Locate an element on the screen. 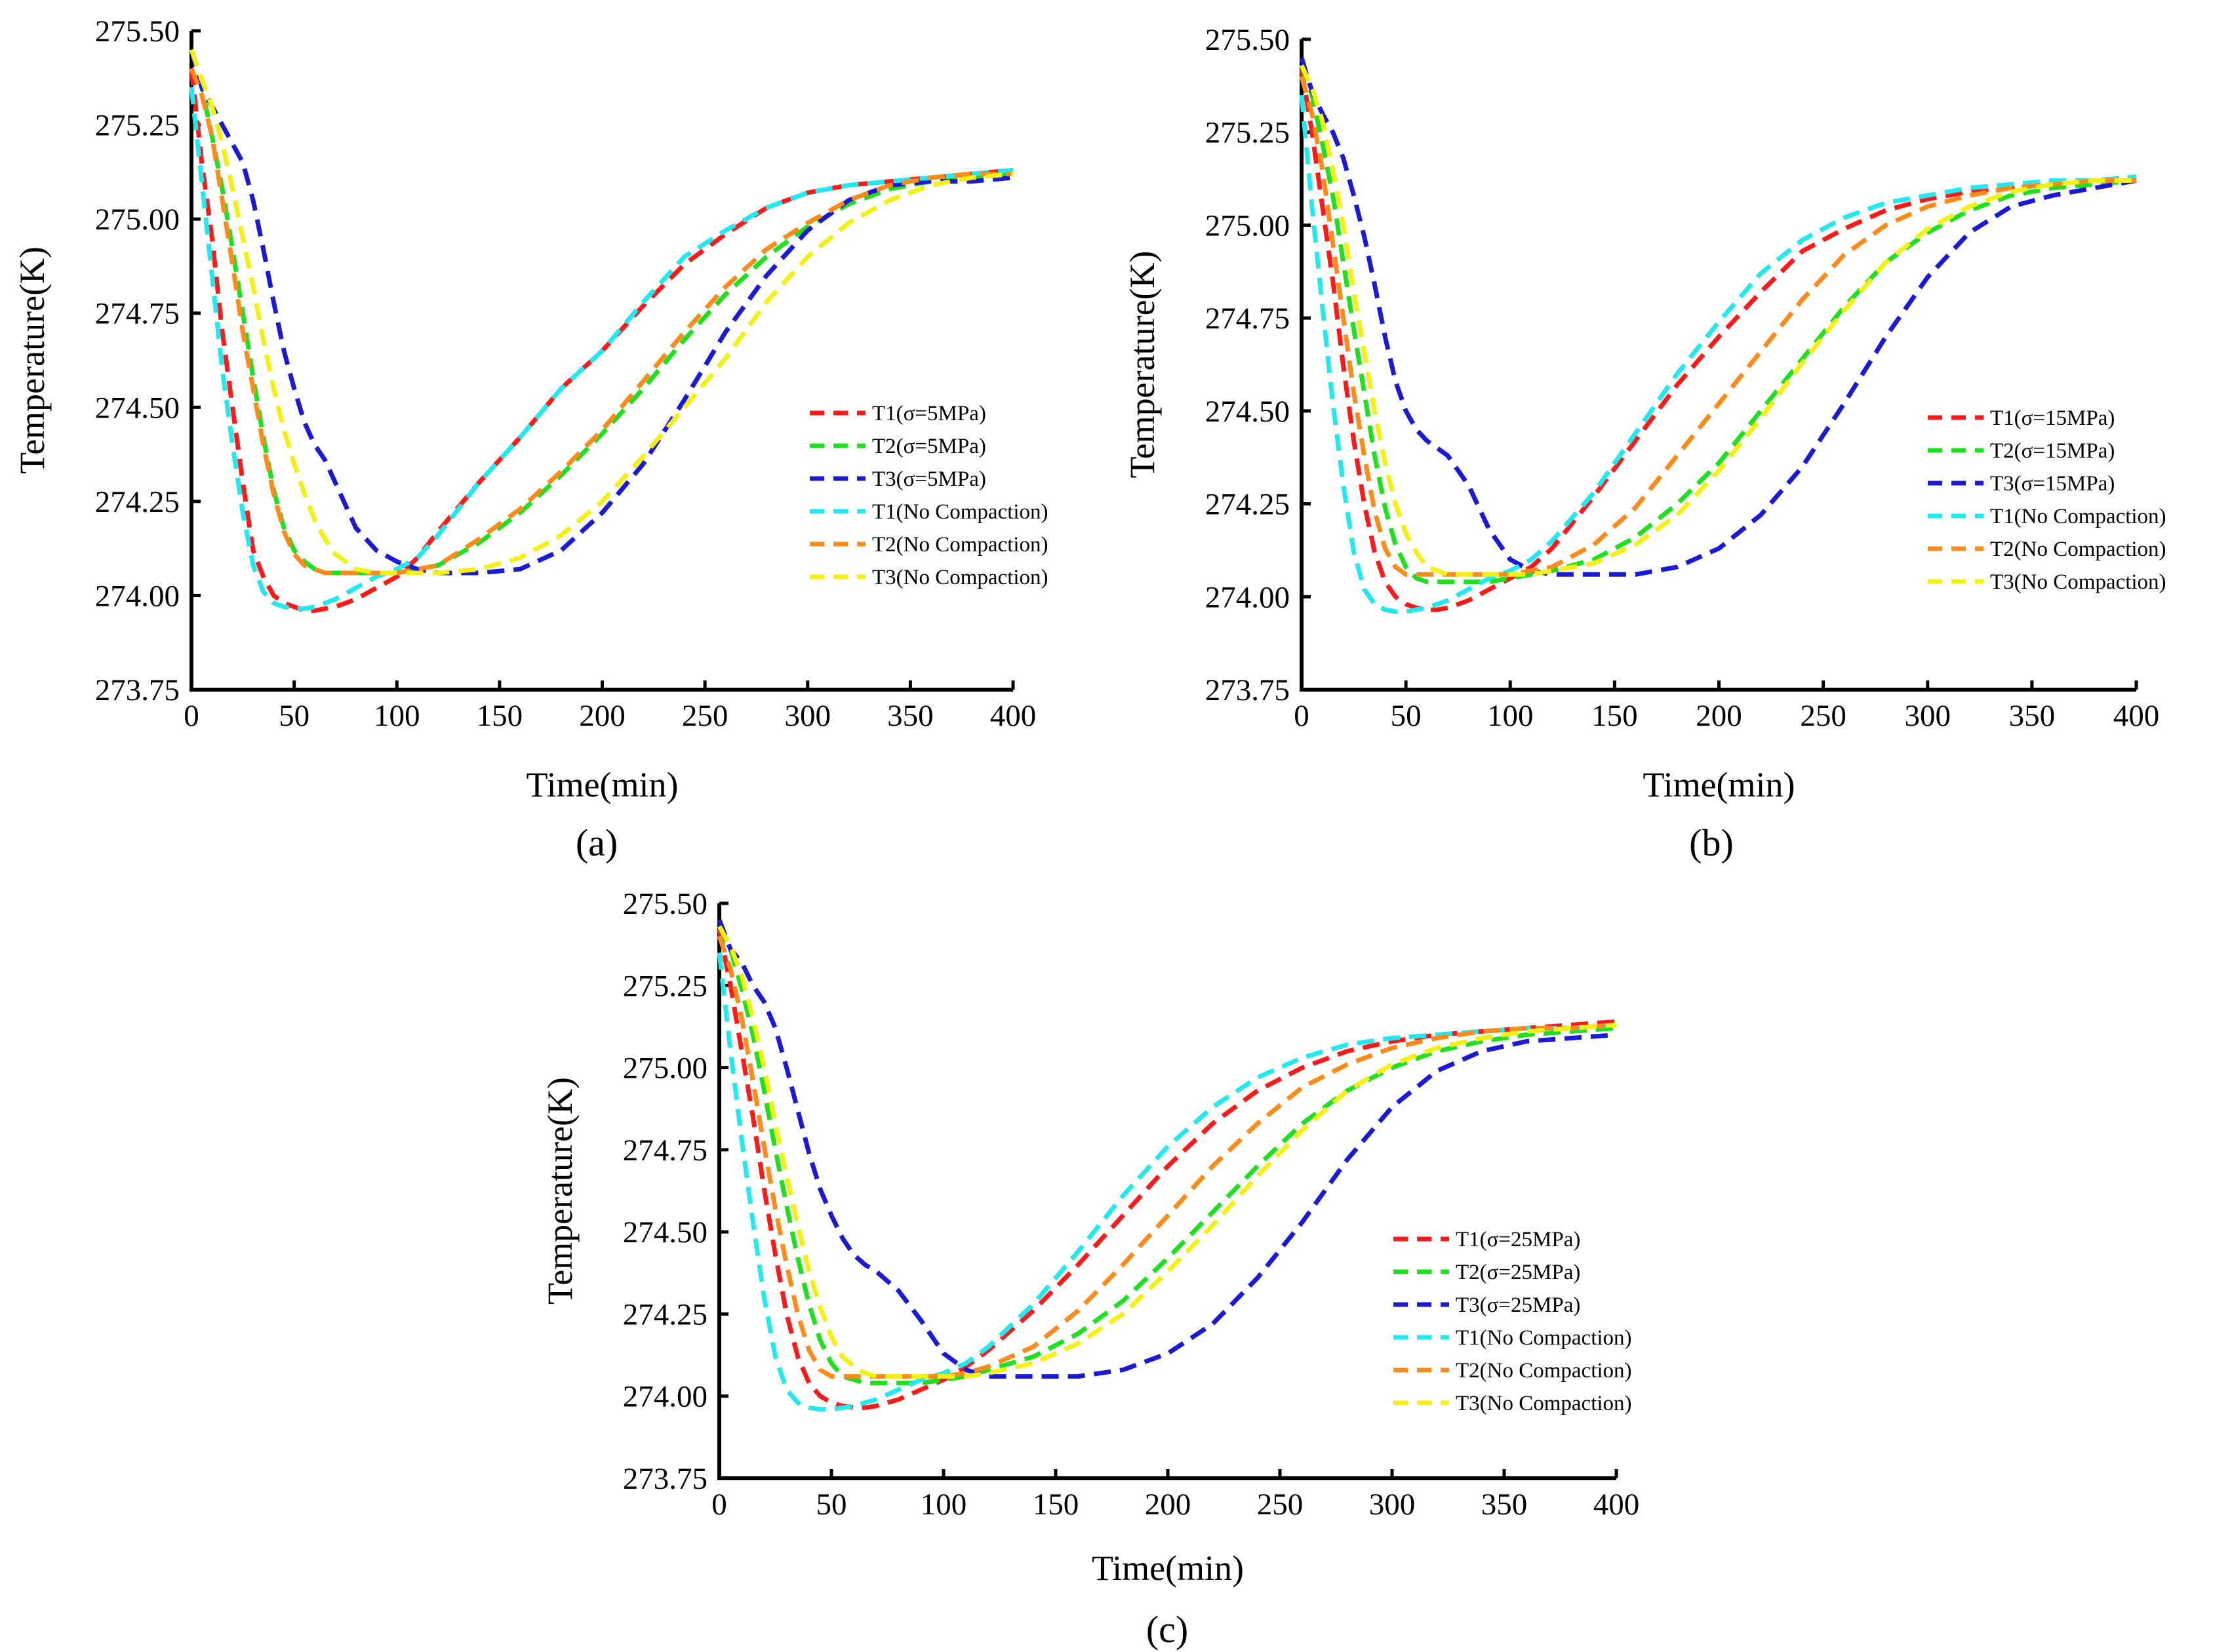  legend-label: T3(σ=15MPa) is located at coordinates (2052, 484).